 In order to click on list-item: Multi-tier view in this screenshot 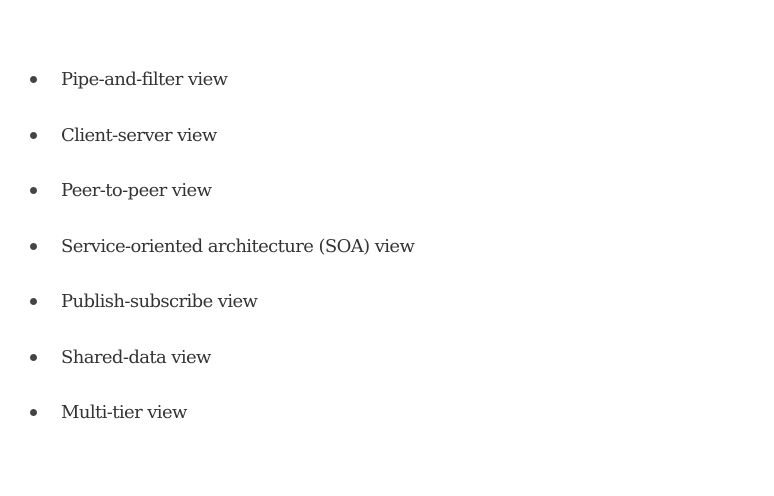, I will do `click(400, 413)`.